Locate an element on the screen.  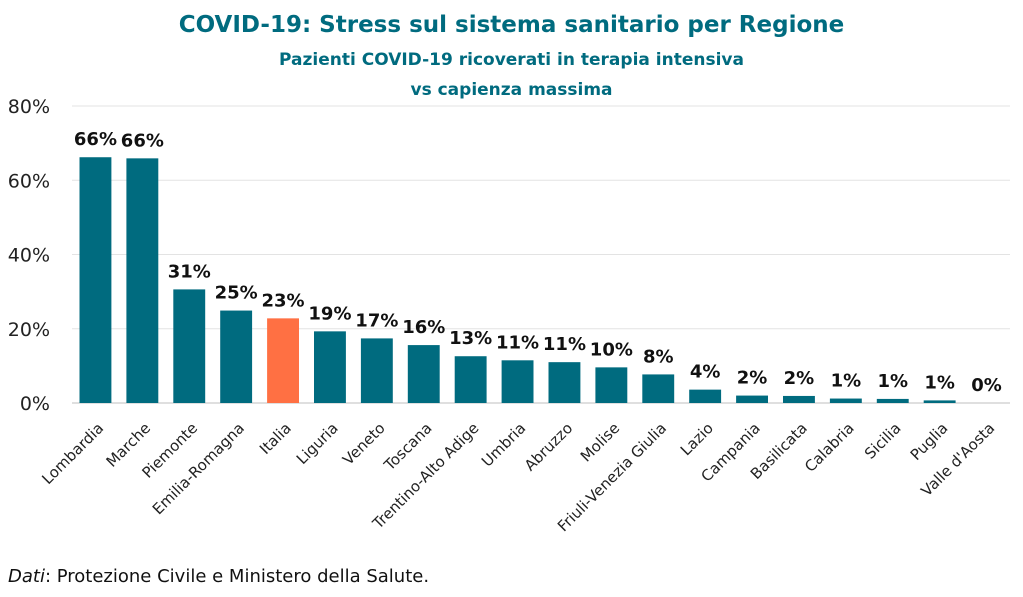
y-tick-label: 80% is located at coordinates (29, 107).